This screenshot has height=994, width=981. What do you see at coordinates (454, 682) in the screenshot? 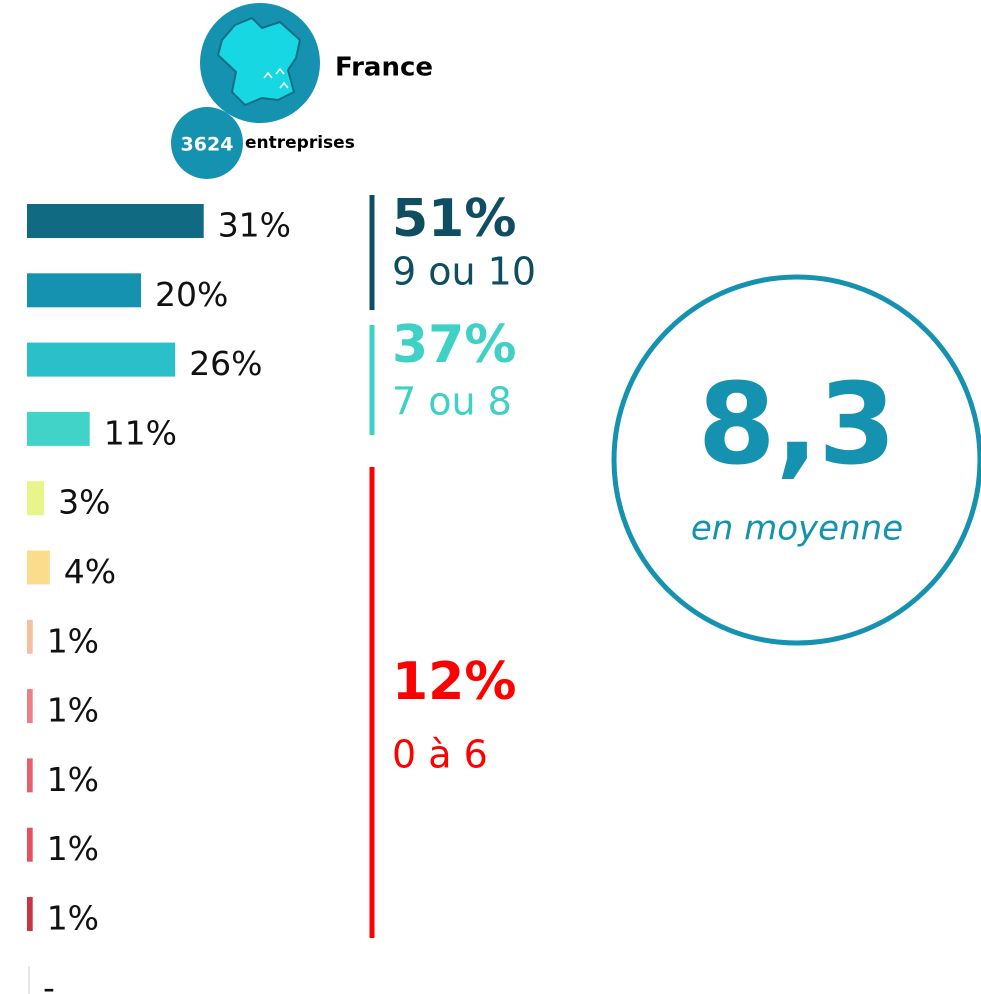
I see `group-share: 12%` at bounding box center [454, 682].